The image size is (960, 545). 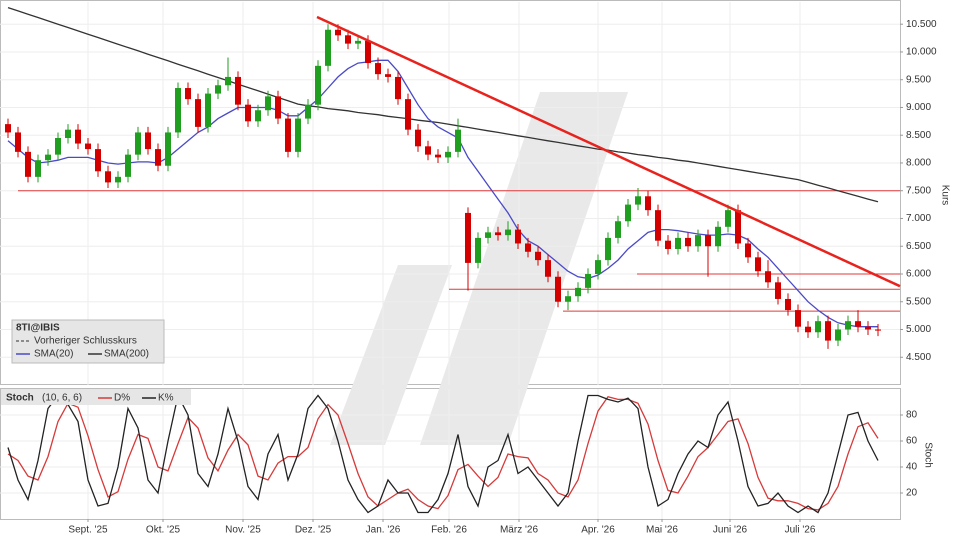 I want to click on x-tick-label: Nov. '25, so click(x=243, y=530).